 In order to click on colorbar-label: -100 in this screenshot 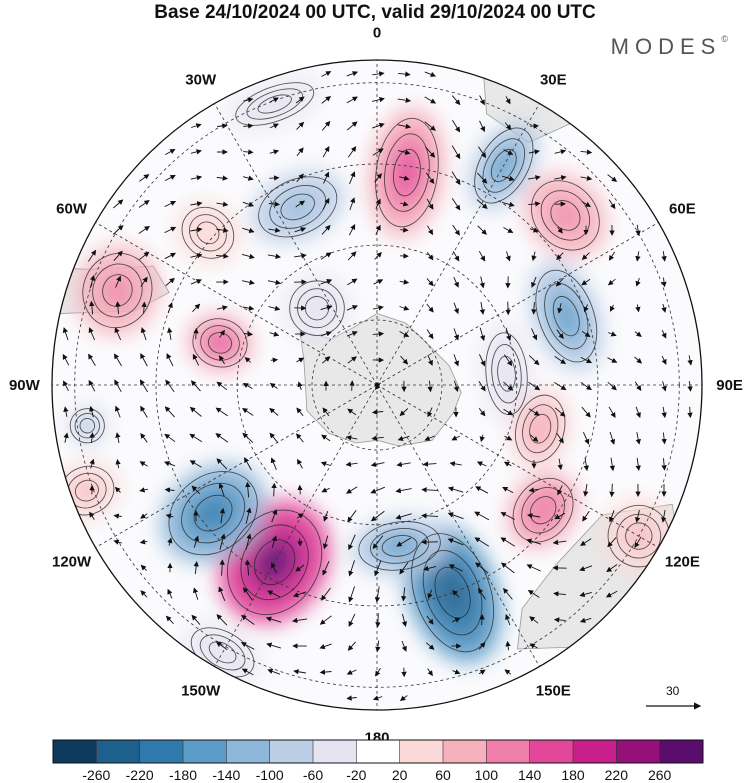, I will do `click(270, 775)`.